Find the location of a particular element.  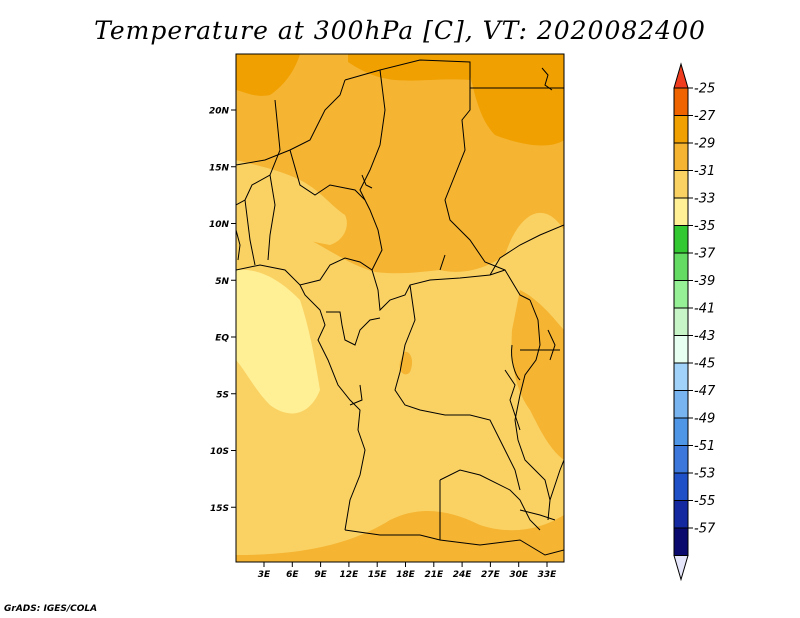

colorbar-label: -33 is located at coordinates (704, 199).